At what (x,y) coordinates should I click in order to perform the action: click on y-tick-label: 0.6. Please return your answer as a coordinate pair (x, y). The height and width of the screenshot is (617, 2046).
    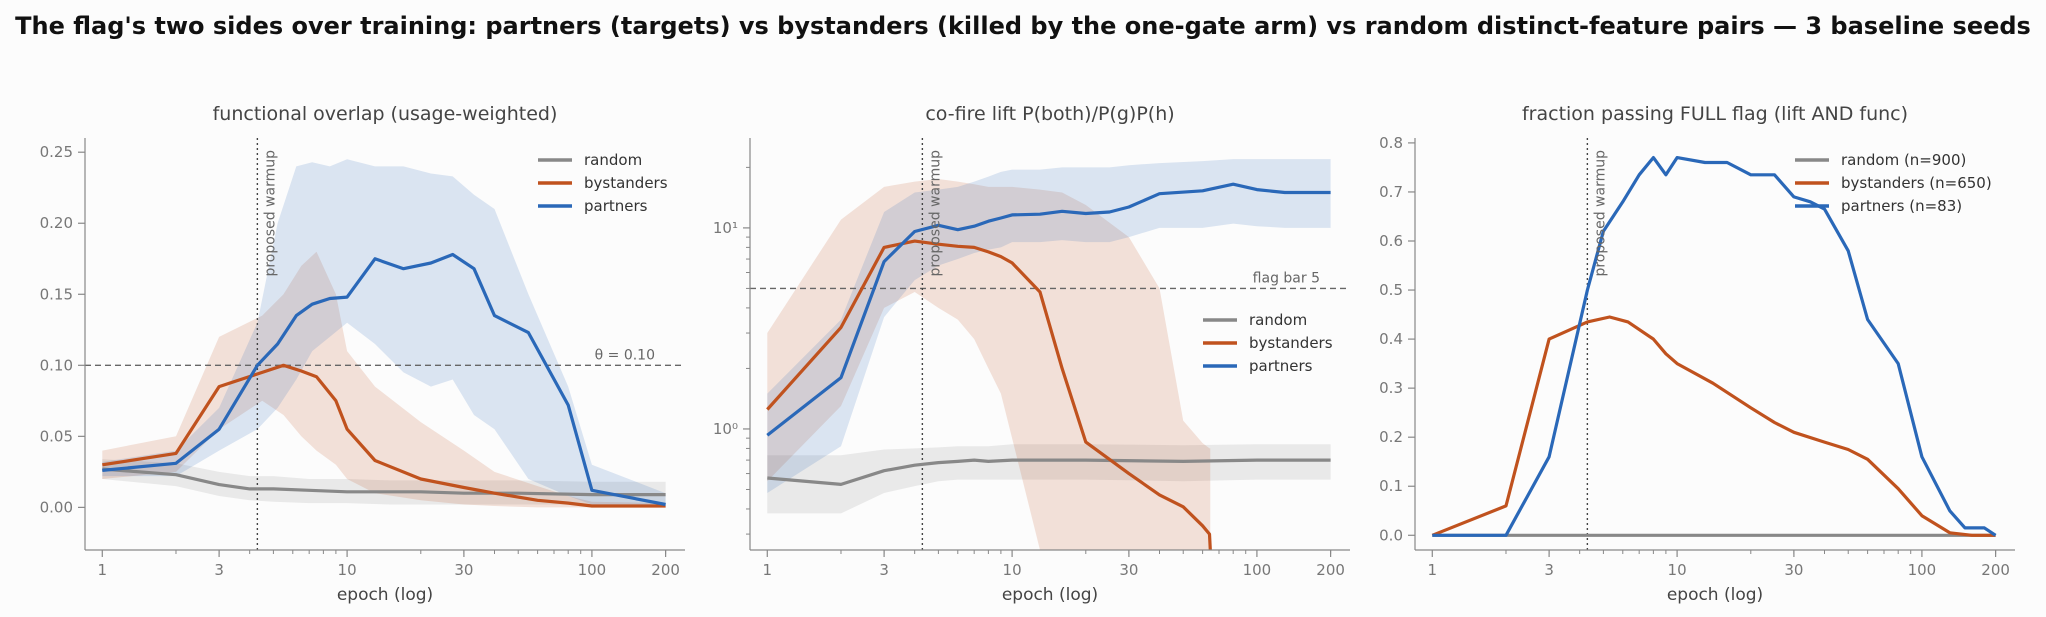
    Looking at the image, I should click on (1391, 241).